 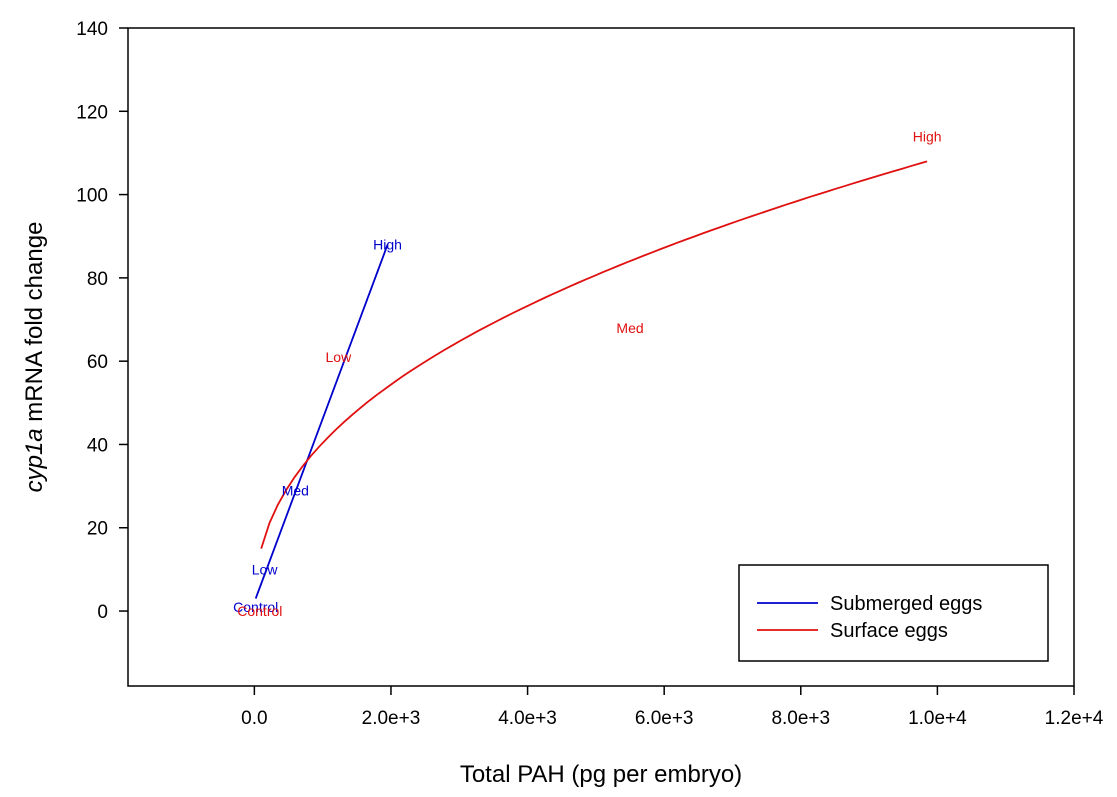 What do you see at coordinates (927, 136) in the screenshot?
I see `point-label-1-high: High` at bounding box center [927, 136].